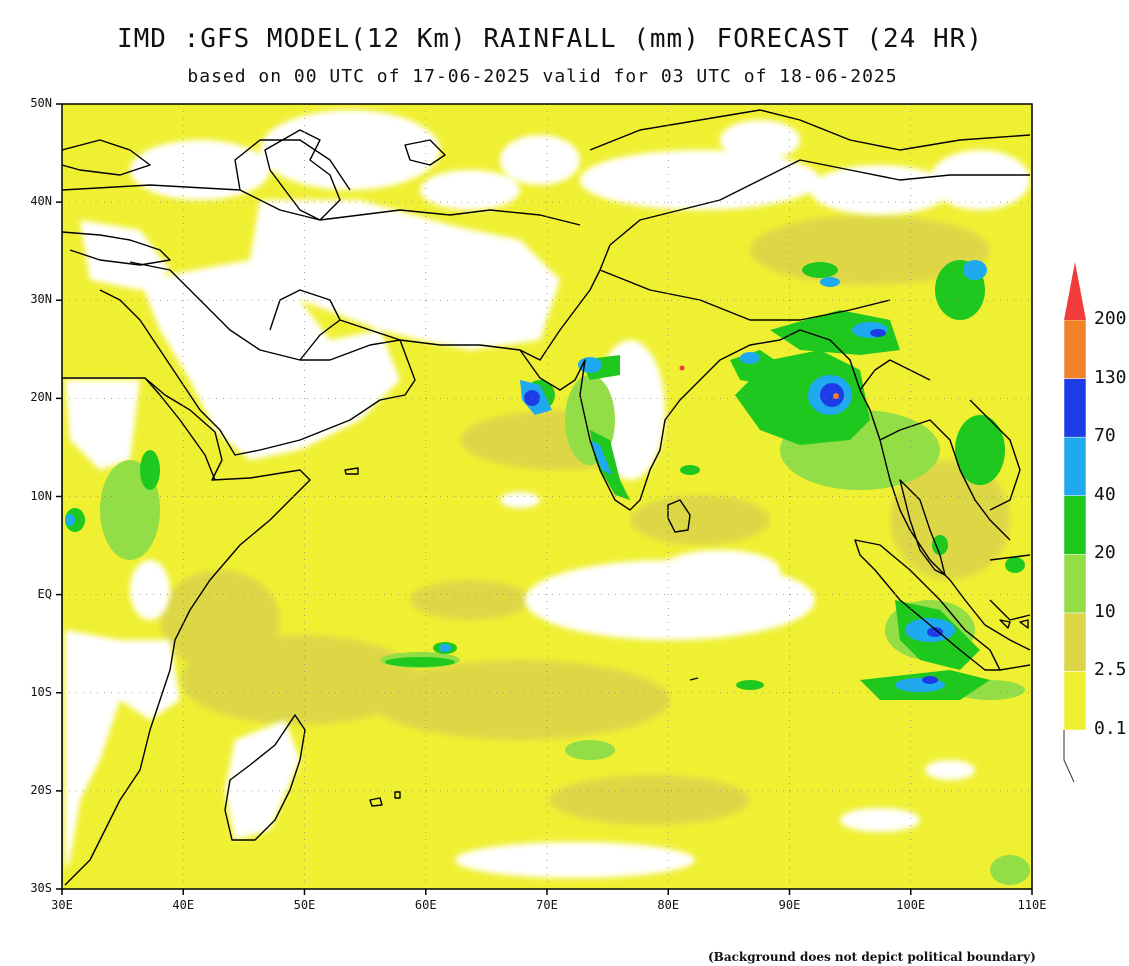 This screenshot has width=1129, height=966. What do you see at coordinates (1105, 436) in the screenshot?
I see `legend-level-label: 70` at bounding box center [1105, 436].